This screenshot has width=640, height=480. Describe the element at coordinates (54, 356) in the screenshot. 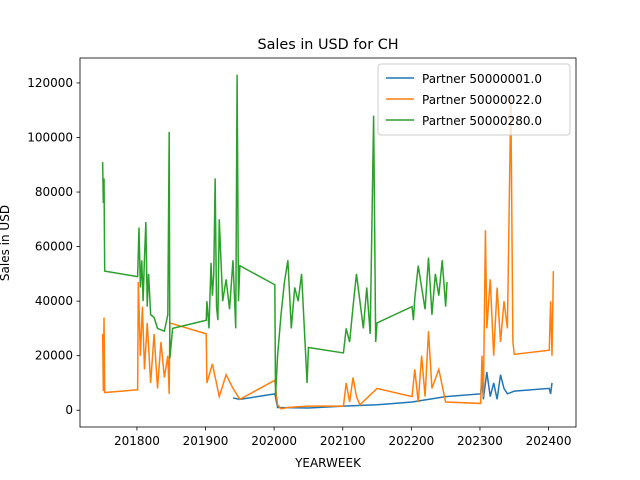

I see `y-tick-label: 20000` at that location.